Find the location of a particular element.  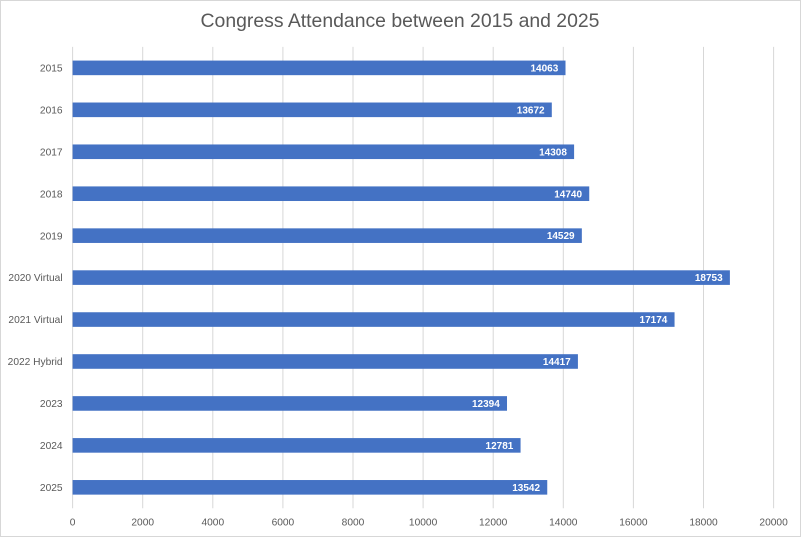

svg-text: 20000 is located at coordinates (773, 523).